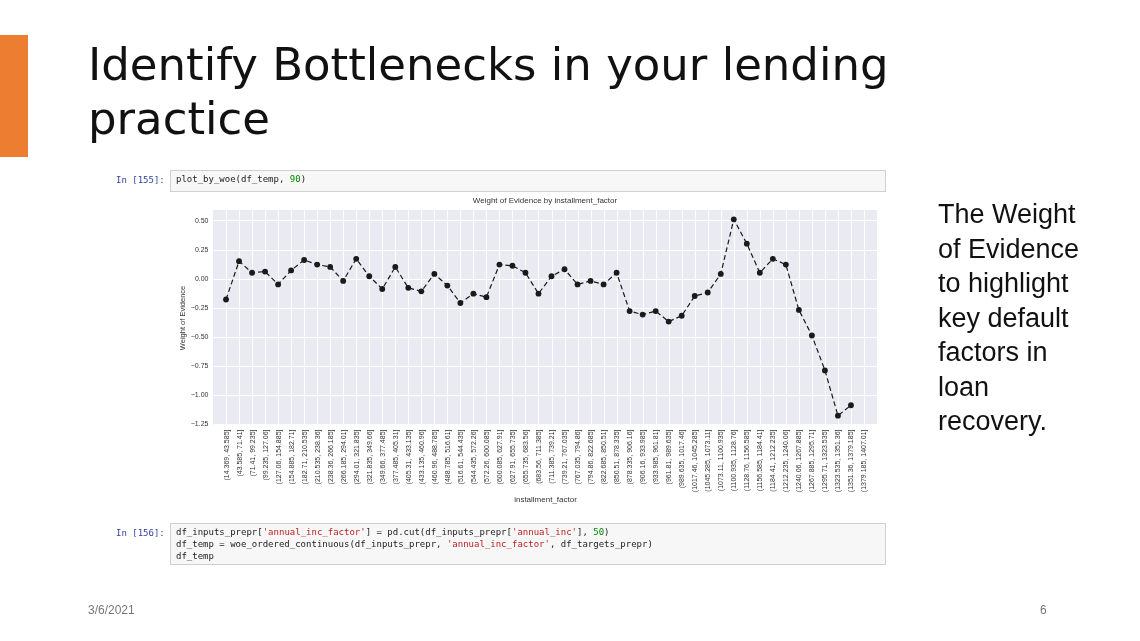 The height and width of the screenshot is (641, 1140). I want to click on text: plot_by_woe(df_temp, 90), so click(242, 179).